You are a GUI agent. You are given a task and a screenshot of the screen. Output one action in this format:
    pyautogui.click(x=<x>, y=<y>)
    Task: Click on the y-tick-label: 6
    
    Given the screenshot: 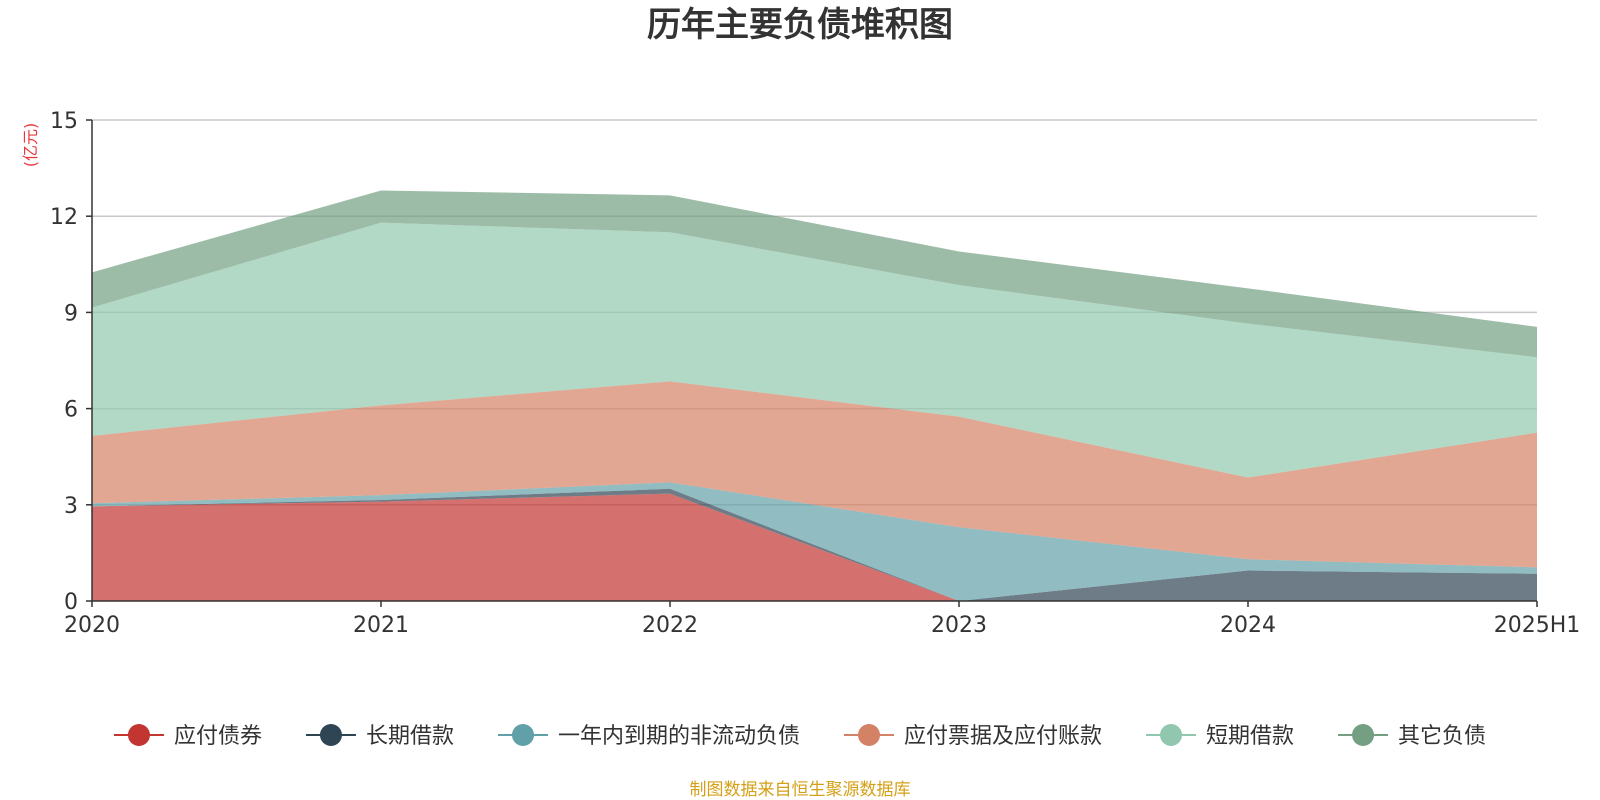 What is the action you would take?
    pyautogui.click(x=71, y=410)
    